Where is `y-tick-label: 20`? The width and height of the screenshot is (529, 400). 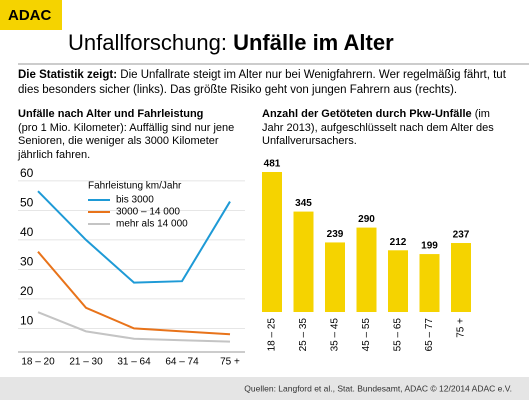 y-tick-label: 20 is located at coordinates (27, 291).